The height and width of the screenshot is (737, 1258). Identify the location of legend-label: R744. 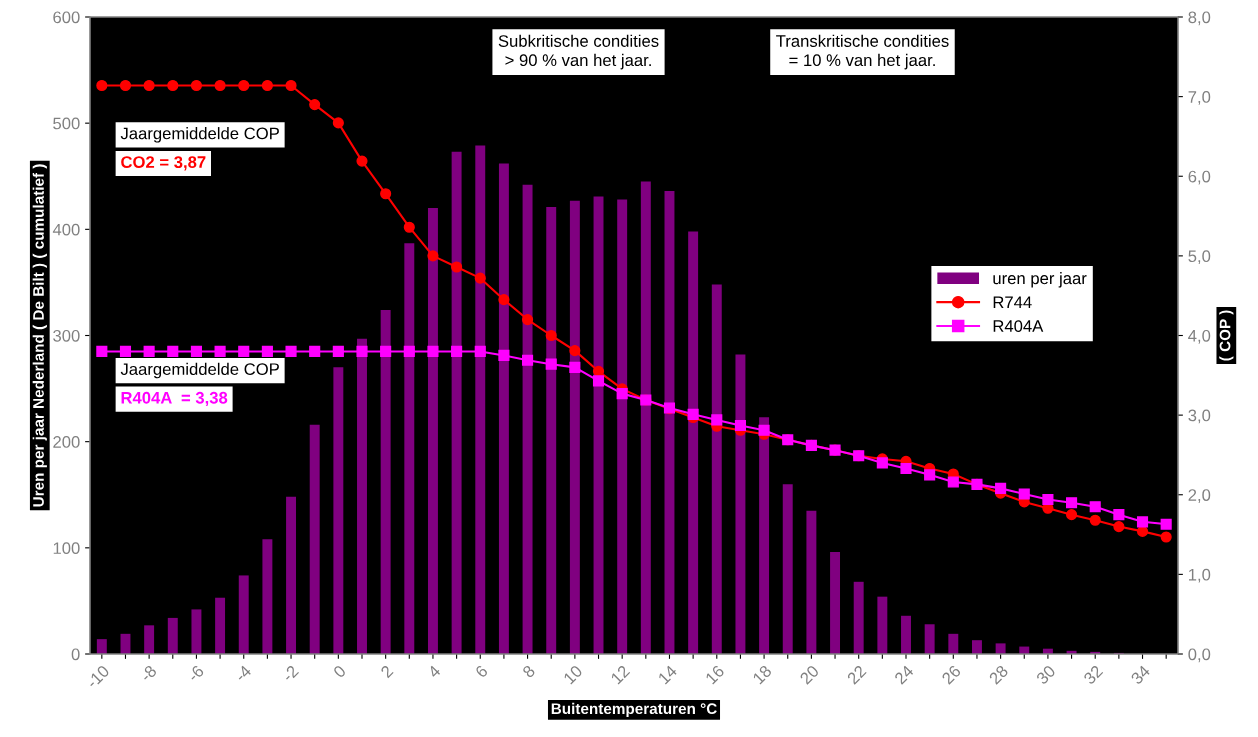
(1012, 302).